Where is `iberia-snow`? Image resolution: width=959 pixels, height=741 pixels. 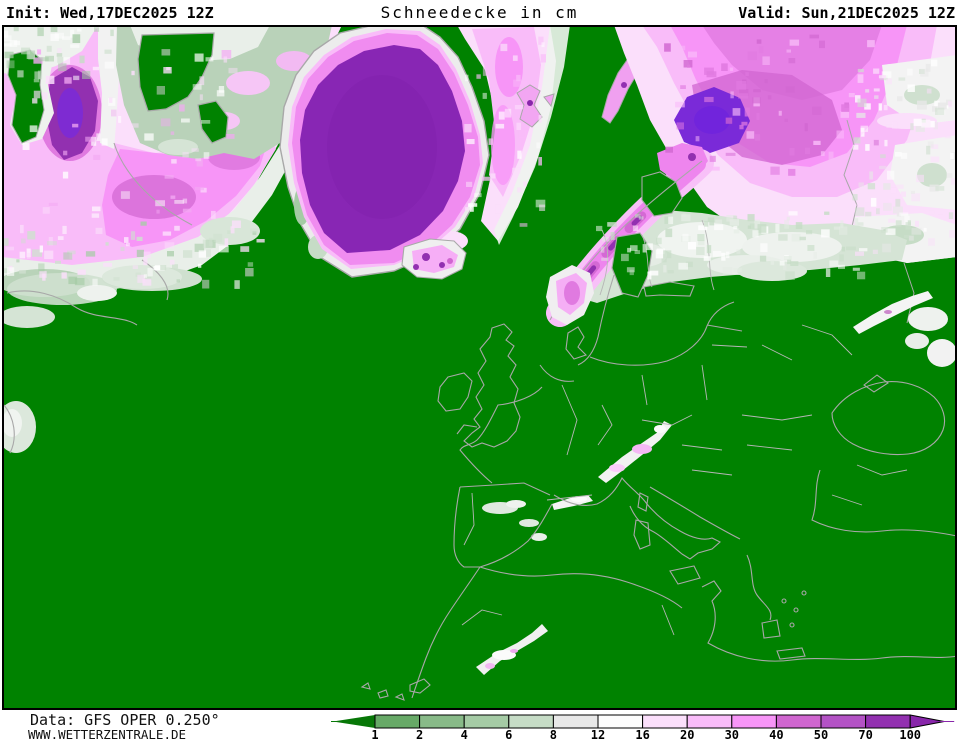 iberia-snow is located at coordinates (537, 518).